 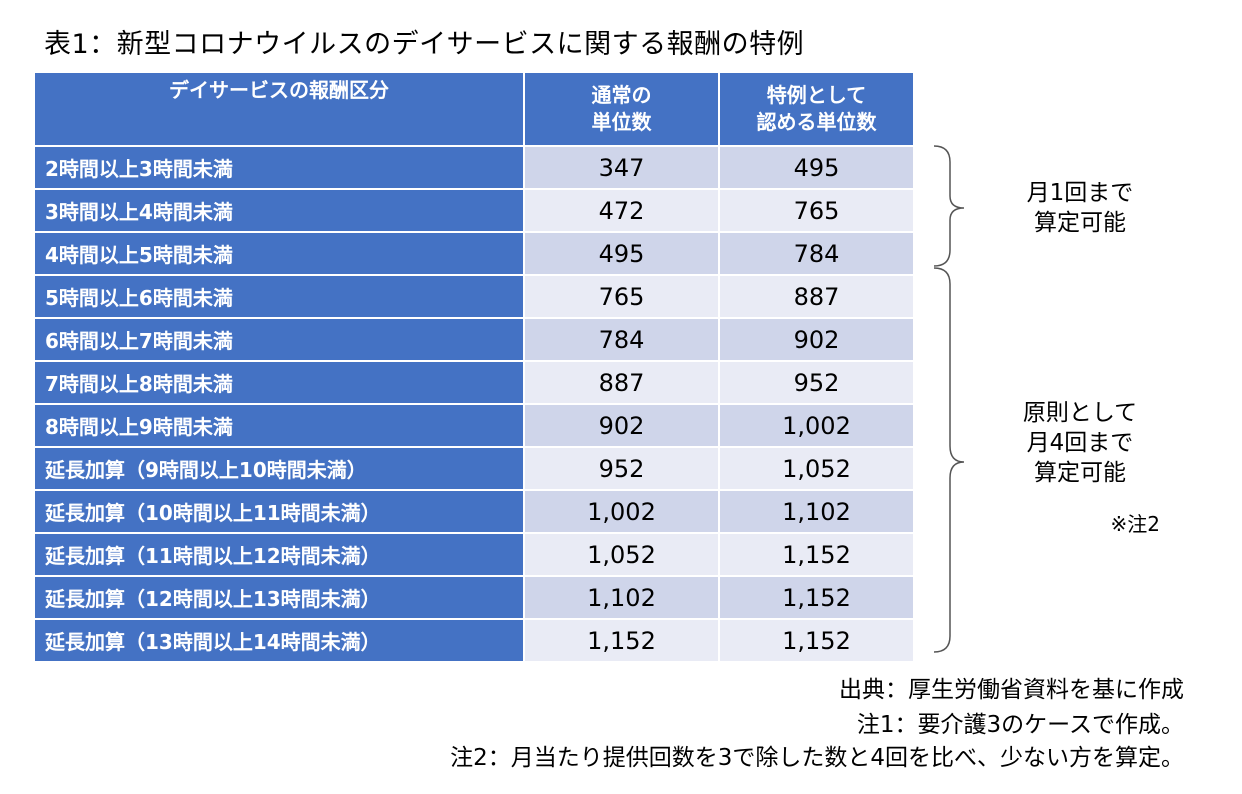 What do you see at coordinates (621, 122) in the screenshot?
I see `header-normal-line2: 単位数` at bounding box center [621, 122].